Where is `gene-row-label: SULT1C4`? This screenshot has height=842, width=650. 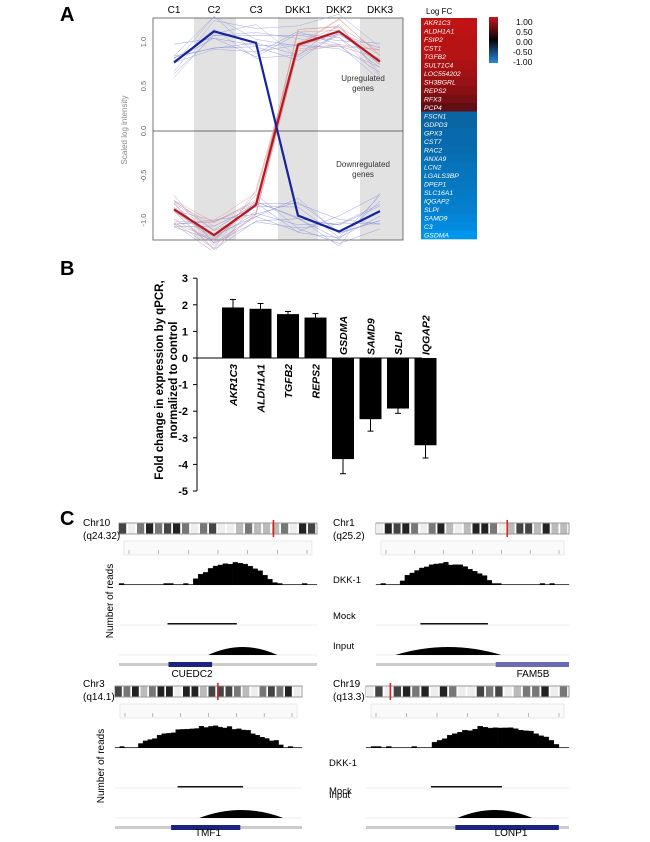 gene-row-label: SULT1C4 is located at coordinates (439, 66).